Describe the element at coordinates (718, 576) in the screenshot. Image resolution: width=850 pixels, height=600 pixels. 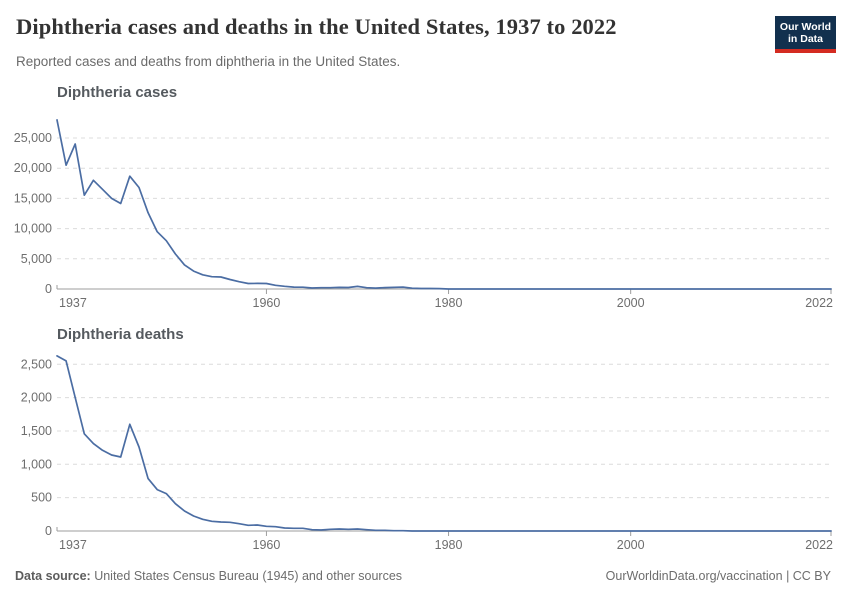
I see `credit-link: OurWorldinData.org/vaccination | CC BY` at that location.